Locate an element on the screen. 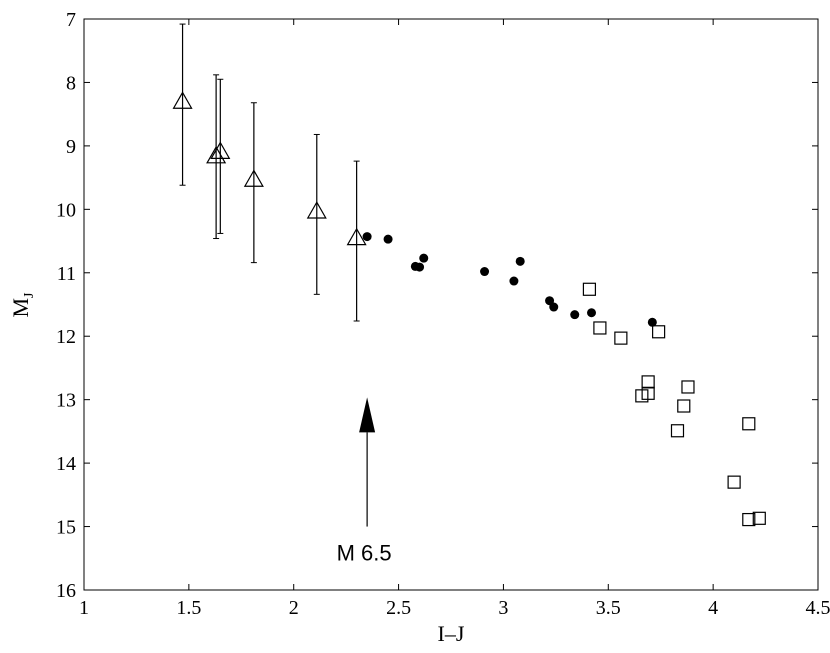  x-tick-label: 3 is located at coordinates (503, 608).